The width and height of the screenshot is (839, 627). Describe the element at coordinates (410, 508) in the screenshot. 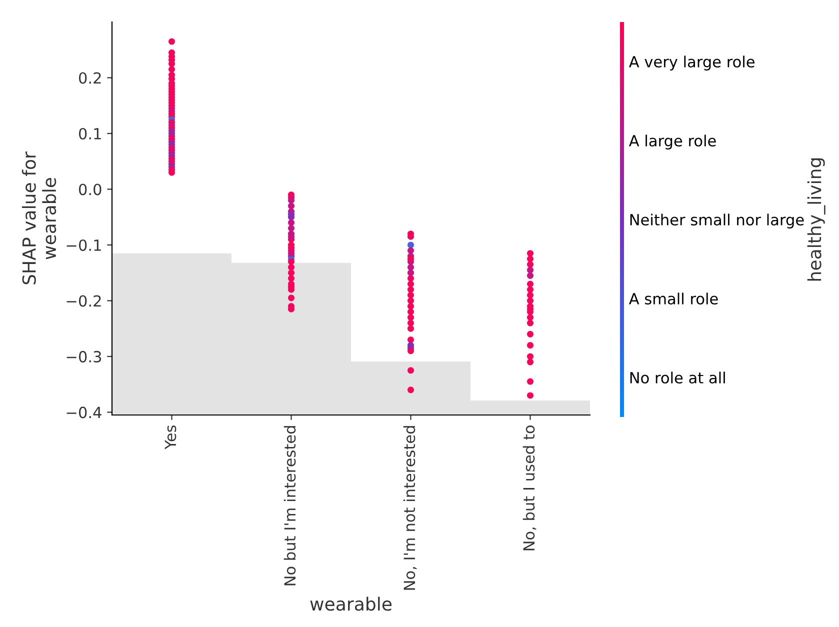

I see `x-tick-label: No, I'm not interested` at that location.